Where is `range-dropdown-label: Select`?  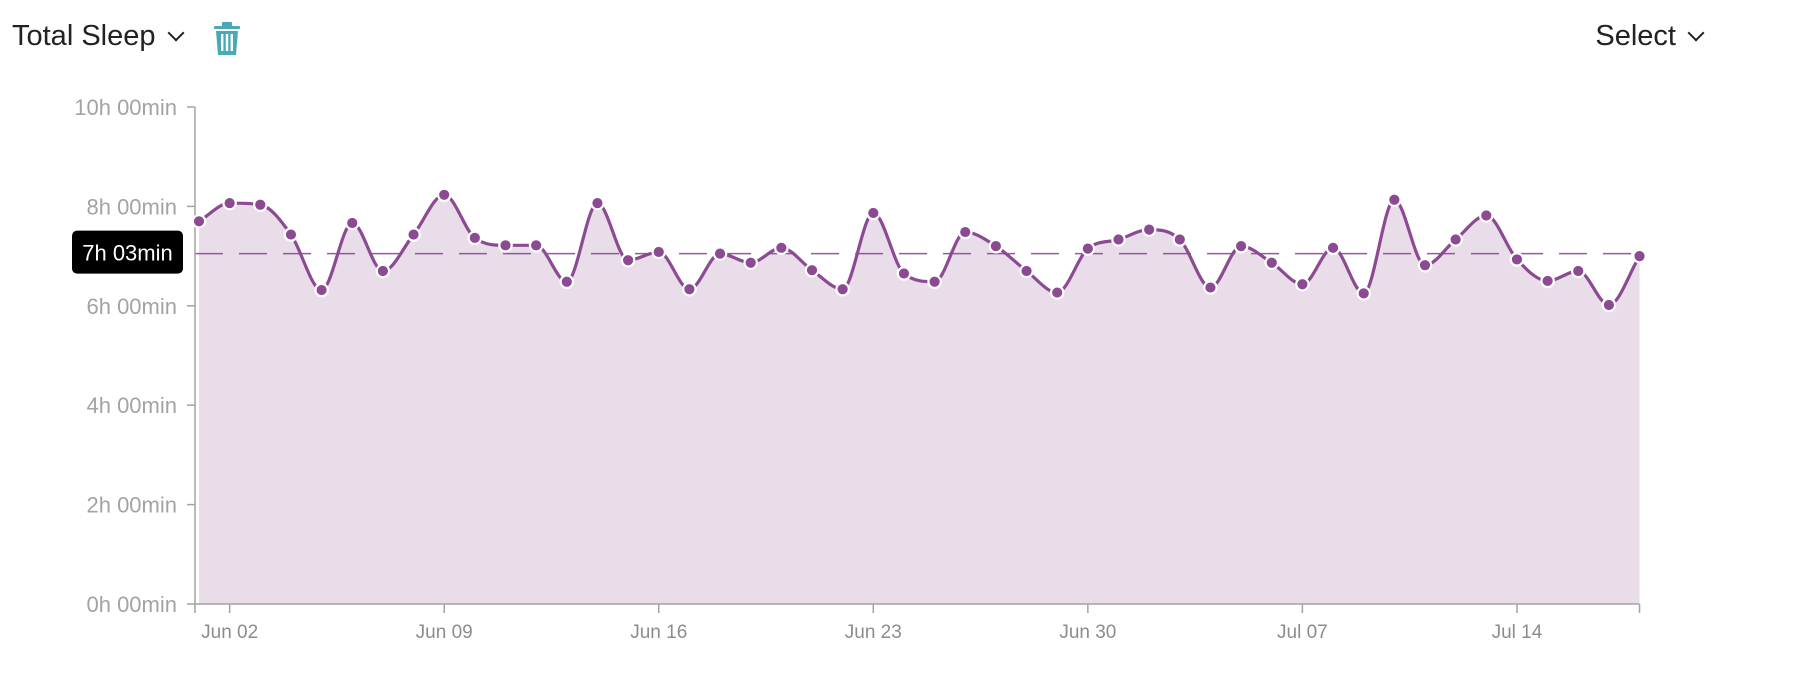
range-dropdown-label: Select is located at coordinates (1635, 36).